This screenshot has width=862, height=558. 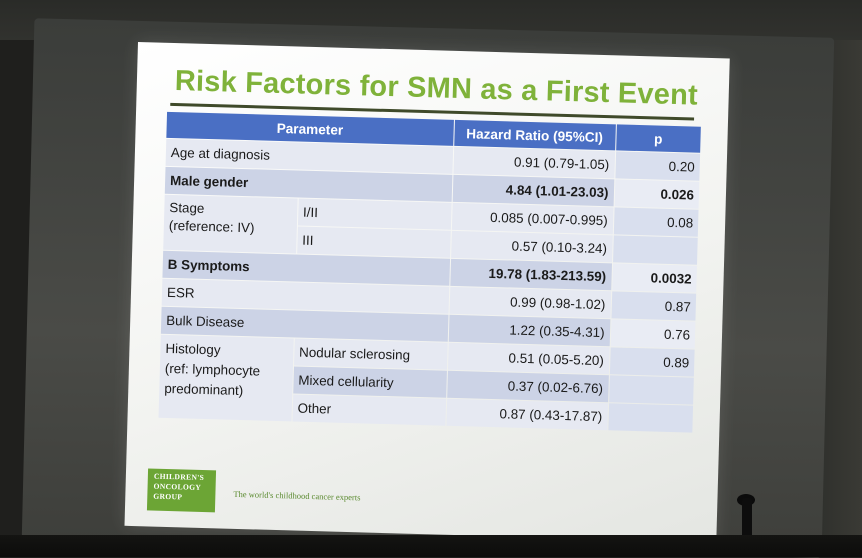 I want to click on hr-stage-iii: 0.57 (0.10-3.24), so click(x=531, y=246).